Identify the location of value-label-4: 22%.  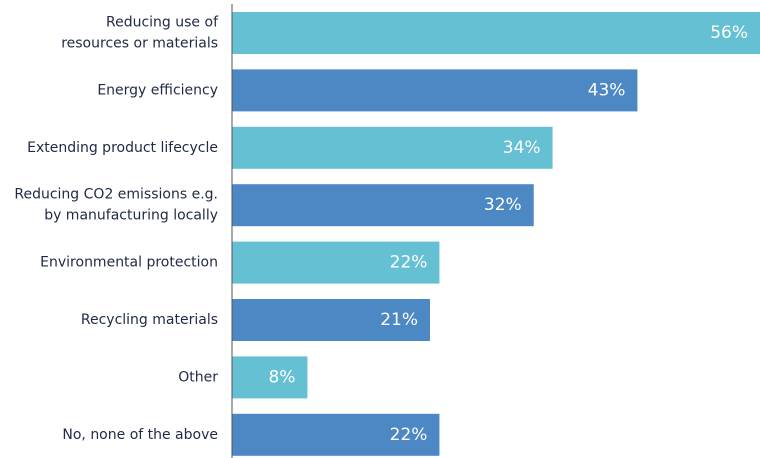
(409, 263).